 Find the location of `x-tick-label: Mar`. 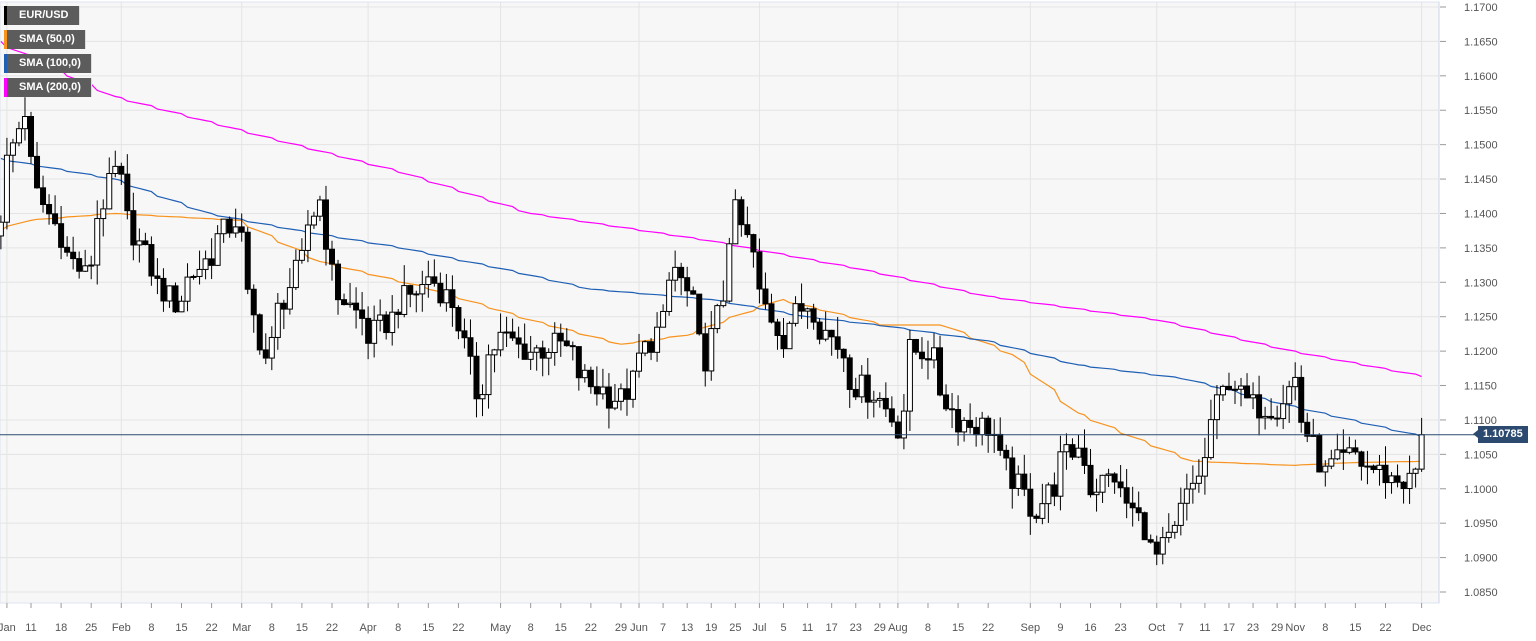

x-tick-label: Mar is located at coordinates (241, 628).